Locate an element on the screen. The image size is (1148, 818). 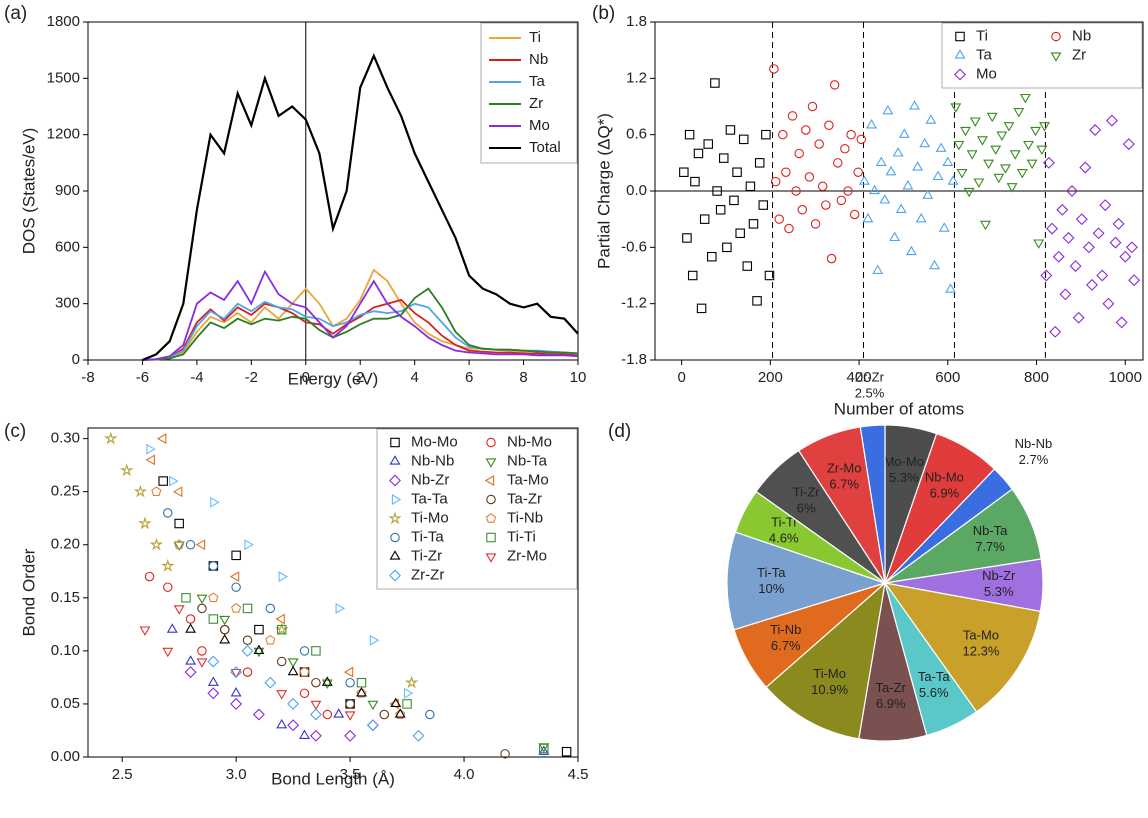
slice-name: Ta-Zr is located at coordinates (891, 687).